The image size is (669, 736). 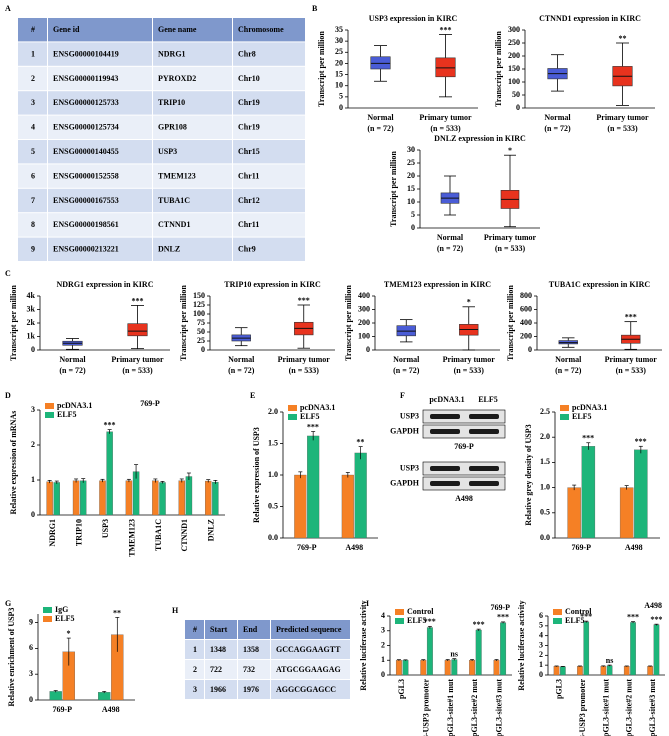 What do you see at coordinates (86, 175) in the screenshot?
I see `table-text: ENSG00000152558` at bounding box center [86, 175].